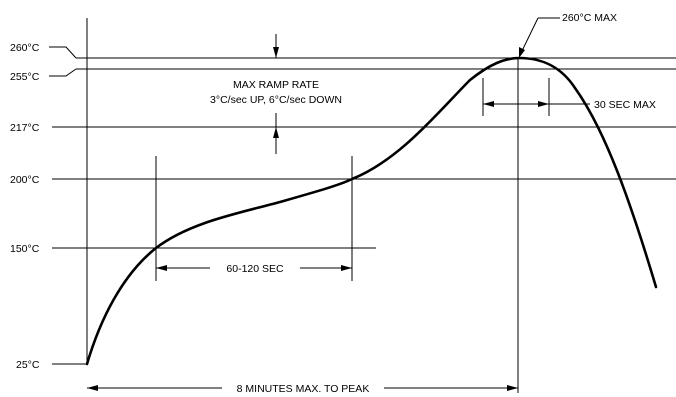 This screenshot has width=676, height=397. Describe the element at coordinates (346, 268) in the screenshot. I see `soak-arrow-right` at that location.